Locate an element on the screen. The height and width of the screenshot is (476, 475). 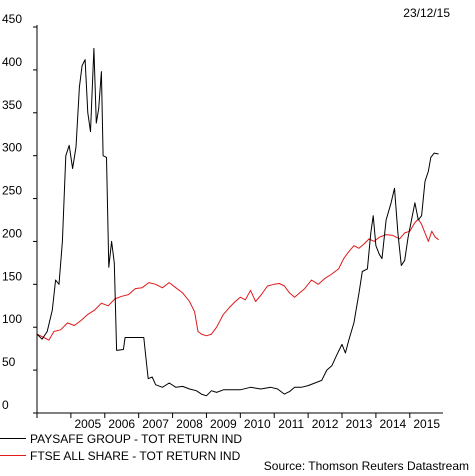
y-tick-label: 150 is located at coordinates (12, 276).